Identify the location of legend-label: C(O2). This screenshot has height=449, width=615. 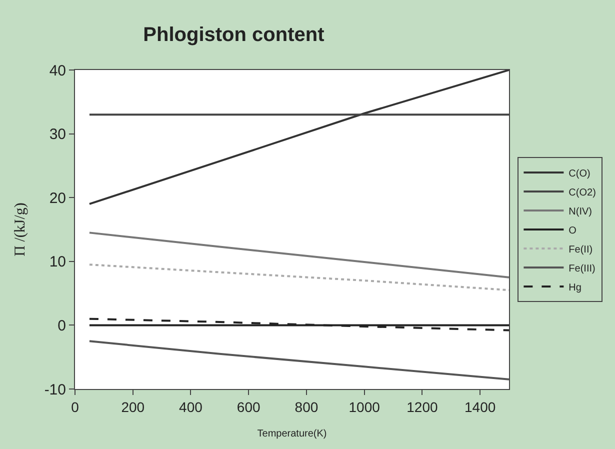
(582, 192).